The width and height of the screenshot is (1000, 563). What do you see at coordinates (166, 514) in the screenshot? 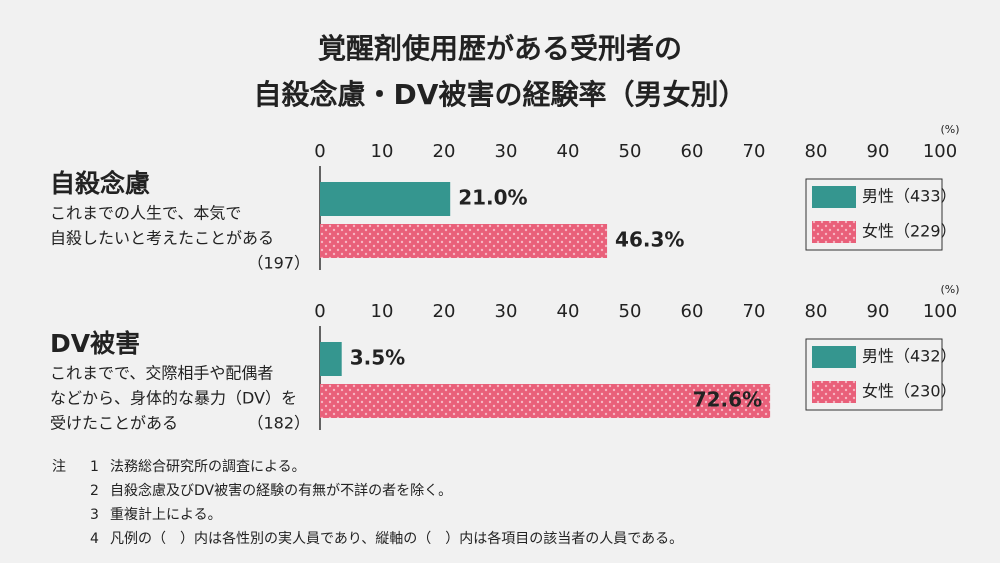
I see `note-text: 重複計上による。` at bounding box center [166, 514].